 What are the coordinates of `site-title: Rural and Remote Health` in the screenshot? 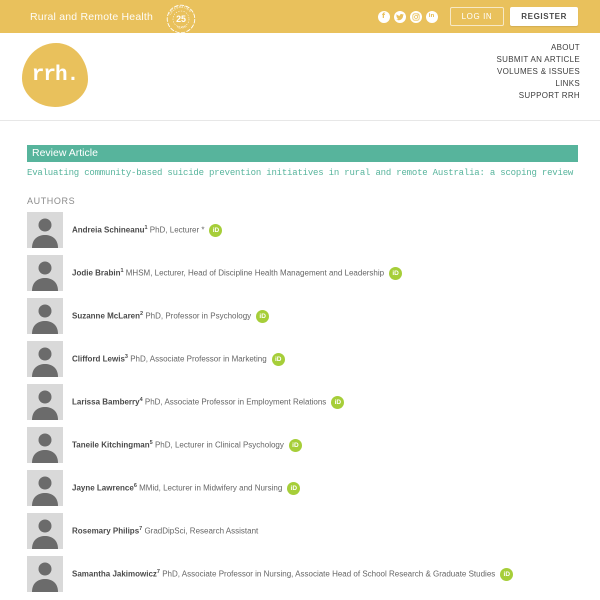 It's located at (92, 16).